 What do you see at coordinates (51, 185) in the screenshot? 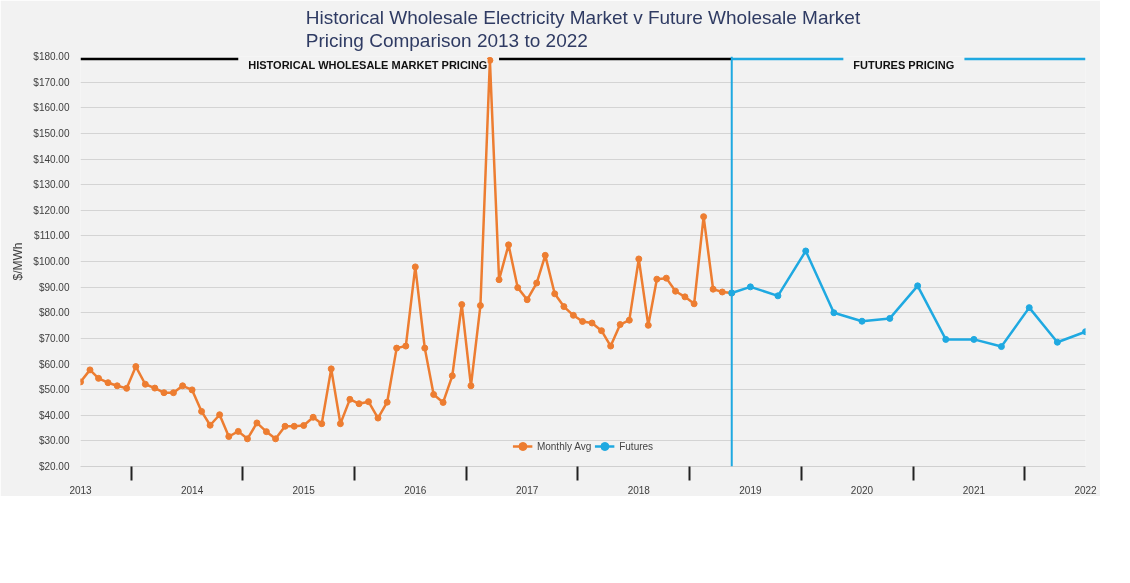
I see `y-tick-label: $130.00` at bounding box center [51, 185].